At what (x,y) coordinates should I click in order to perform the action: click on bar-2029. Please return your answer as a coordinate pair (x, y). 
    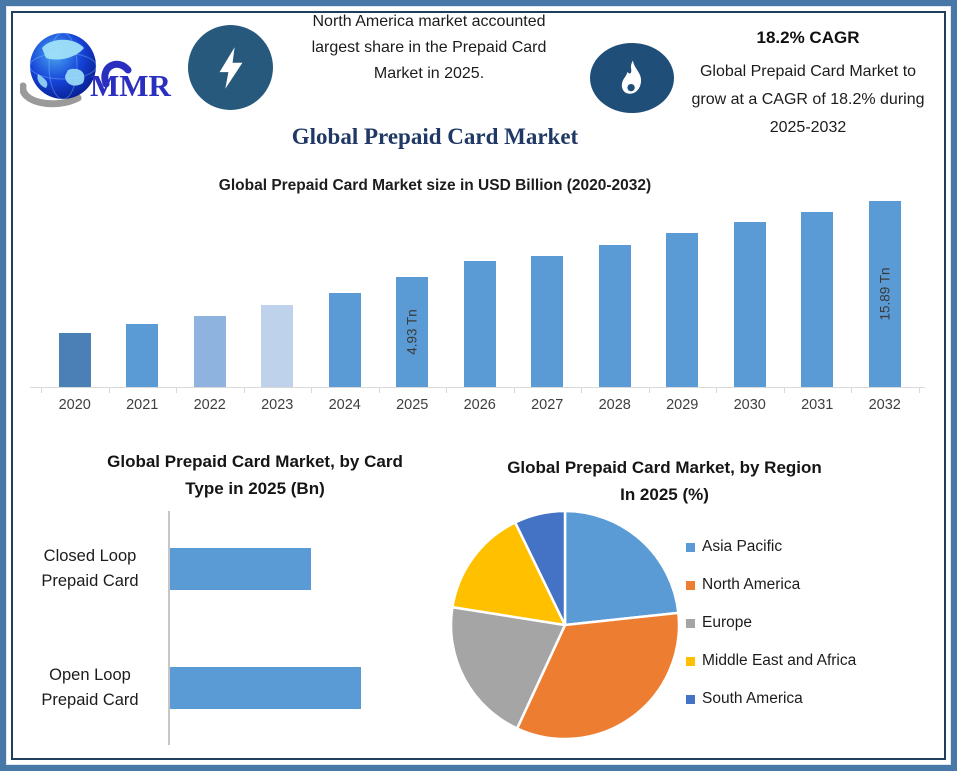
    Looking at the image, I should click on (682, 310).